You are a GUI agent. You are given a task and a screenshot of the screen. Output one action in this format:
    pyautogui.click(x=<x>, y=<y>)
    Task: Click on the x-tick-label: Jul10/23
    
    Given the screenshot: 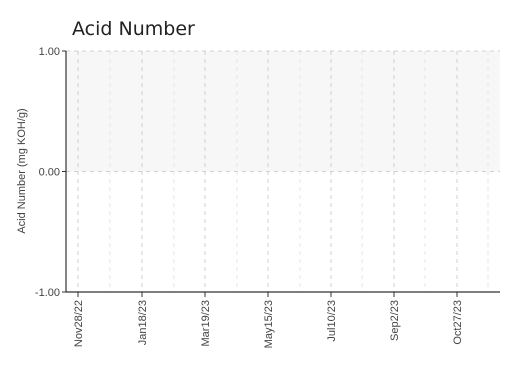 What is the action you would take?
    pyautogui.click(x=332, y=321)
    